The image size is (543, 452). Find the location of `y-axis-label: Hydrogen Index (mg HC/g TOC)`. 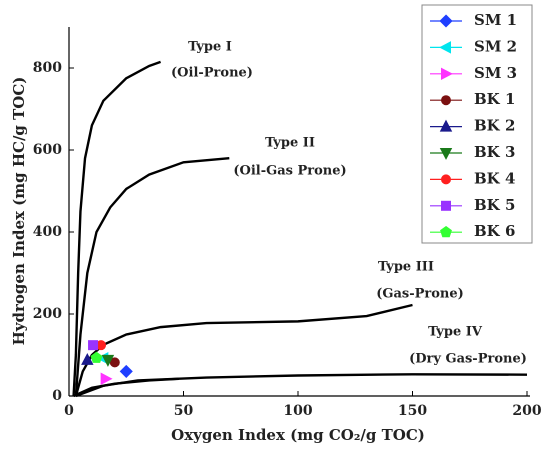

y-axis-label: Hydrogen Index (mg HC/g TOC) is located at coordinates (19, 211).